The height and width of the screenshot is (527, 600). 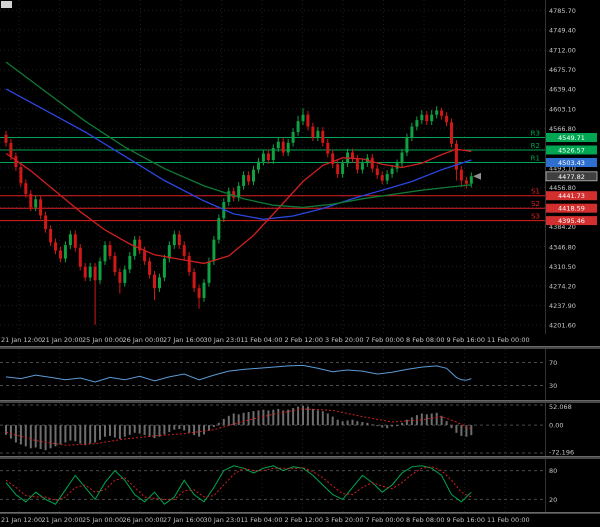 What do you see at coordinates (560, 407) in the screenshot?
I see `indicator-axis-label: 52.068` at bounding box center [560, 407].